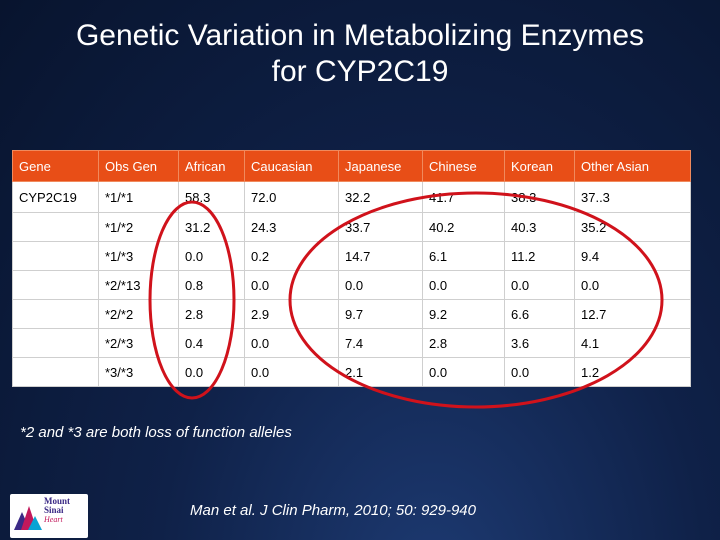 This screenshot has height=540, width=720. I want to click on table-row: *1/*2 31.2 24.3 33.7 40.2 40.3 35.2, so click(351, 227).